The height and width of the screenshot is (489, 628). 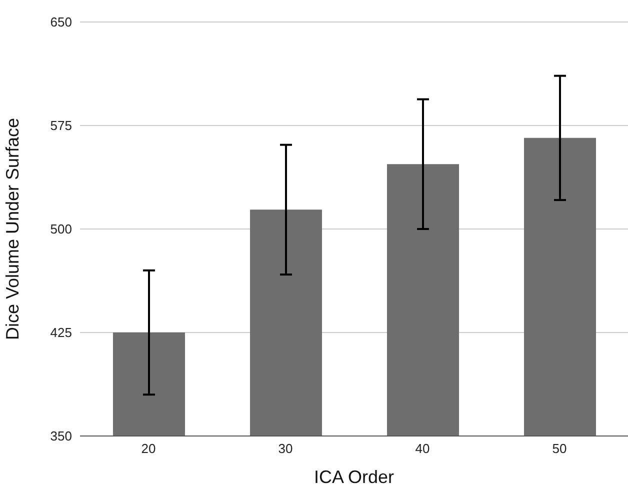 What do you see at coordinates (12, 229) in the screenshot?
I see `y-axis-title: Dice Volume Under Surface` at bounding box center [12, 229].